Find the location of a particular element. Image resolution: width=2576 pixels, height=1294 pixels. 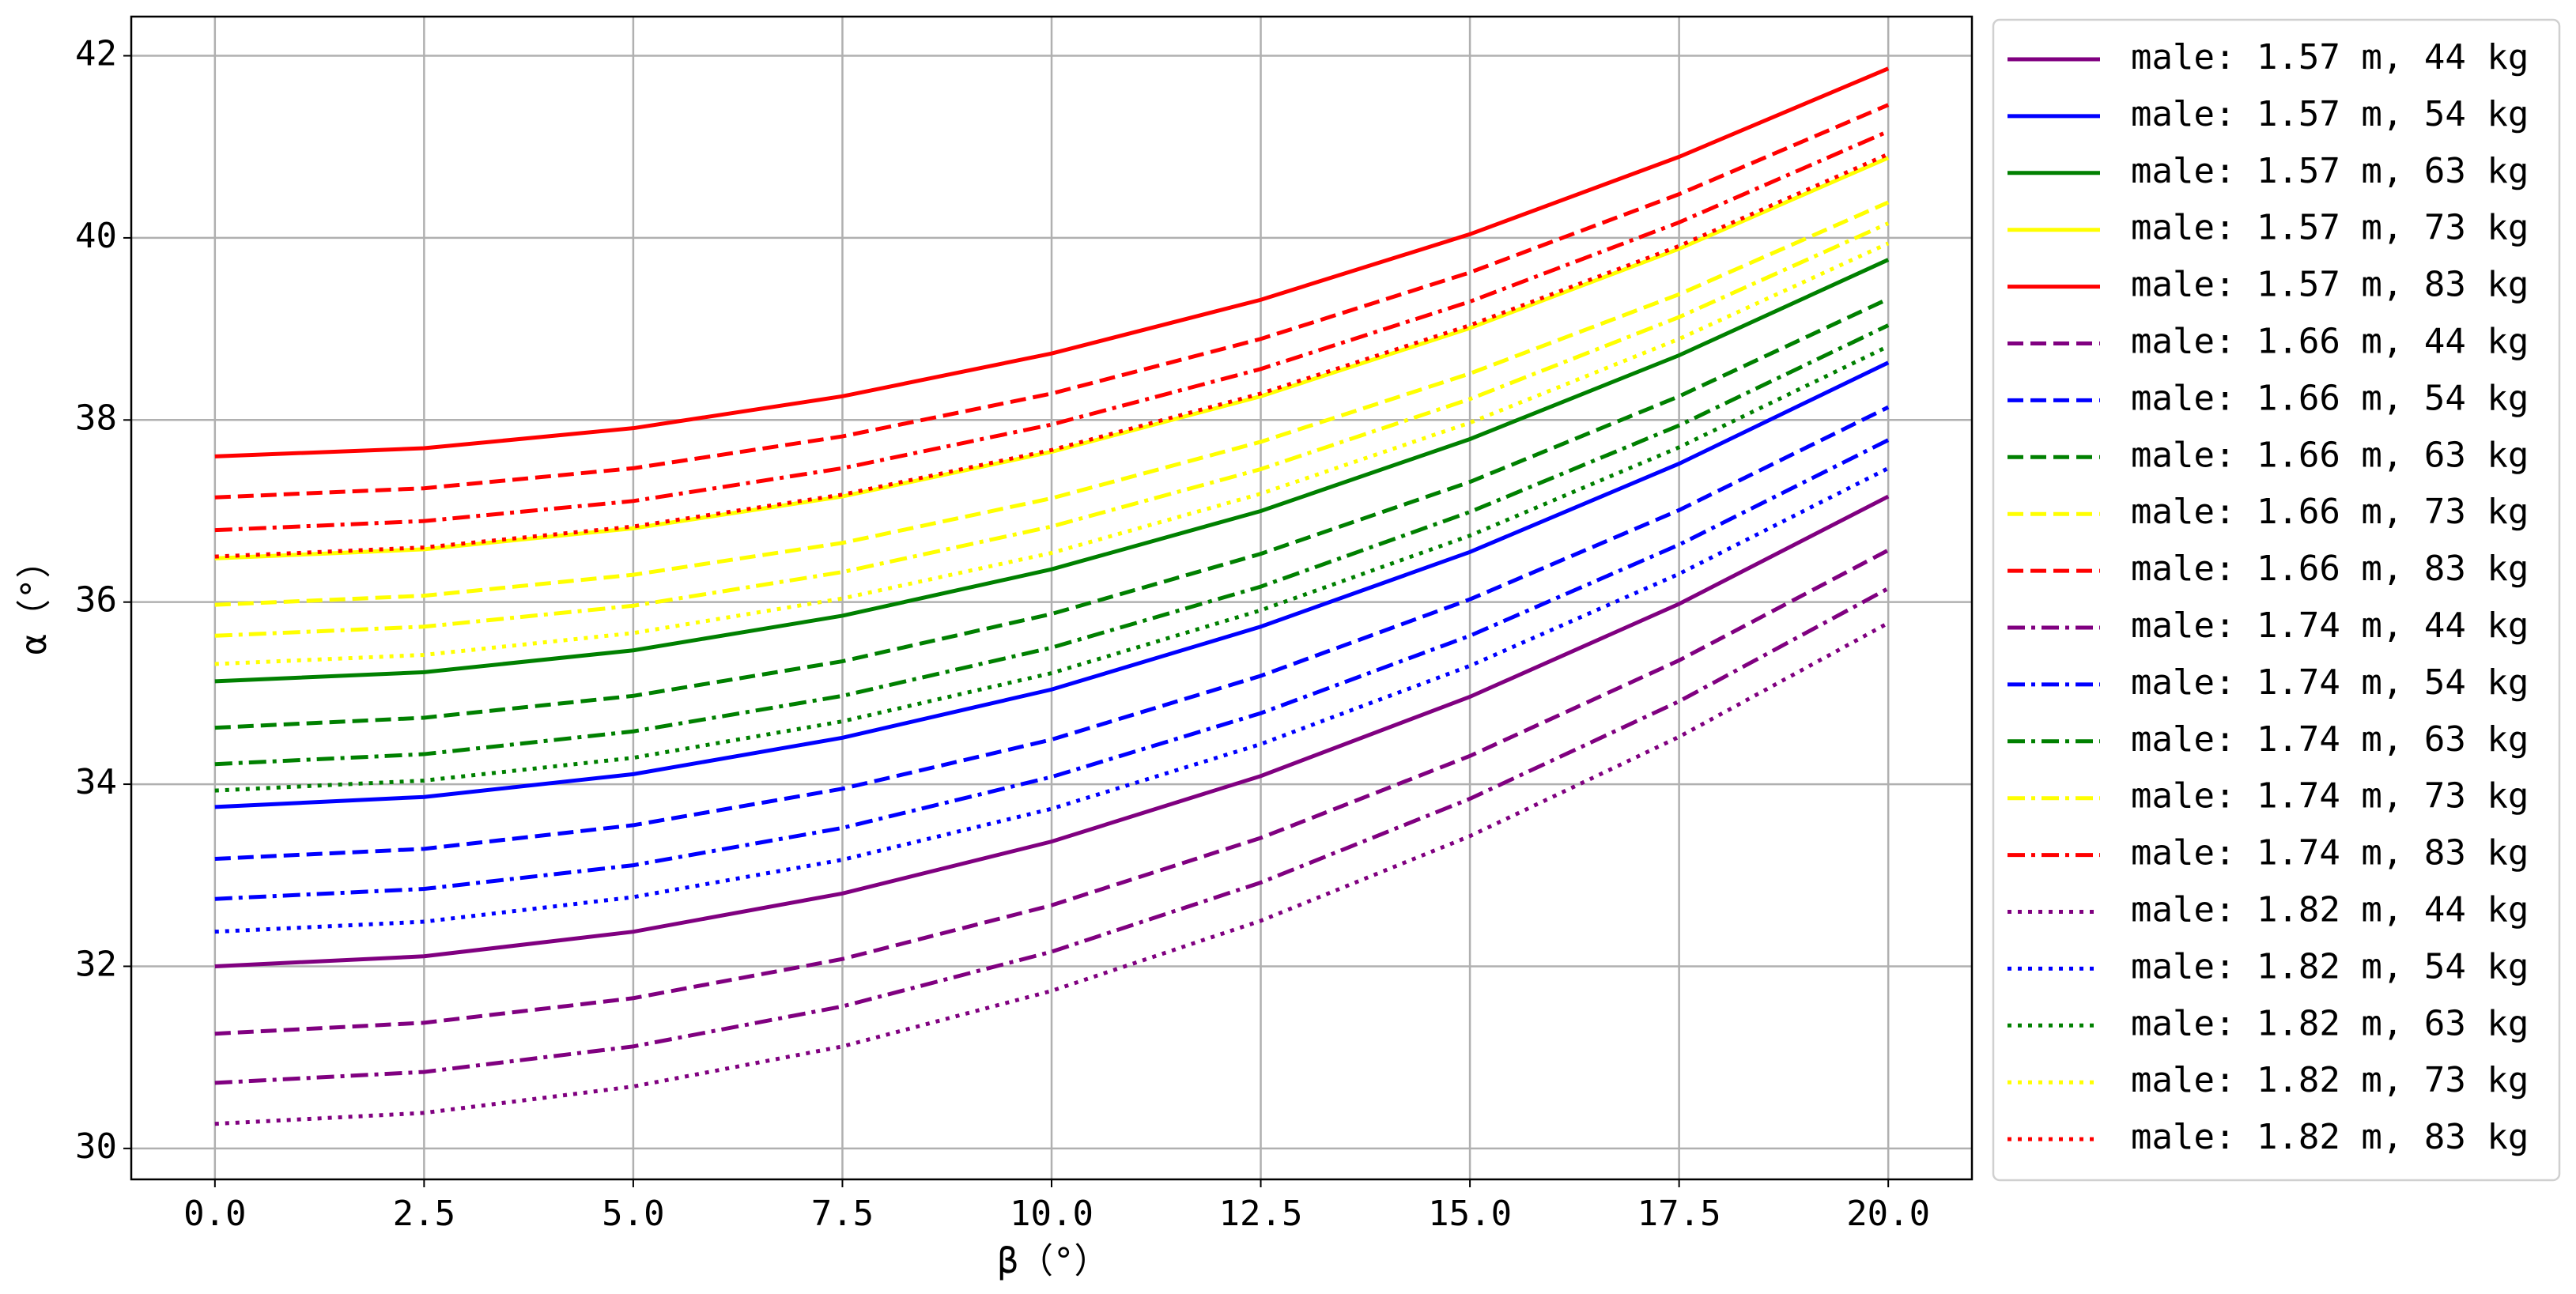

x-tick-label: 20.0 is located at coordinates (1888, 1214).